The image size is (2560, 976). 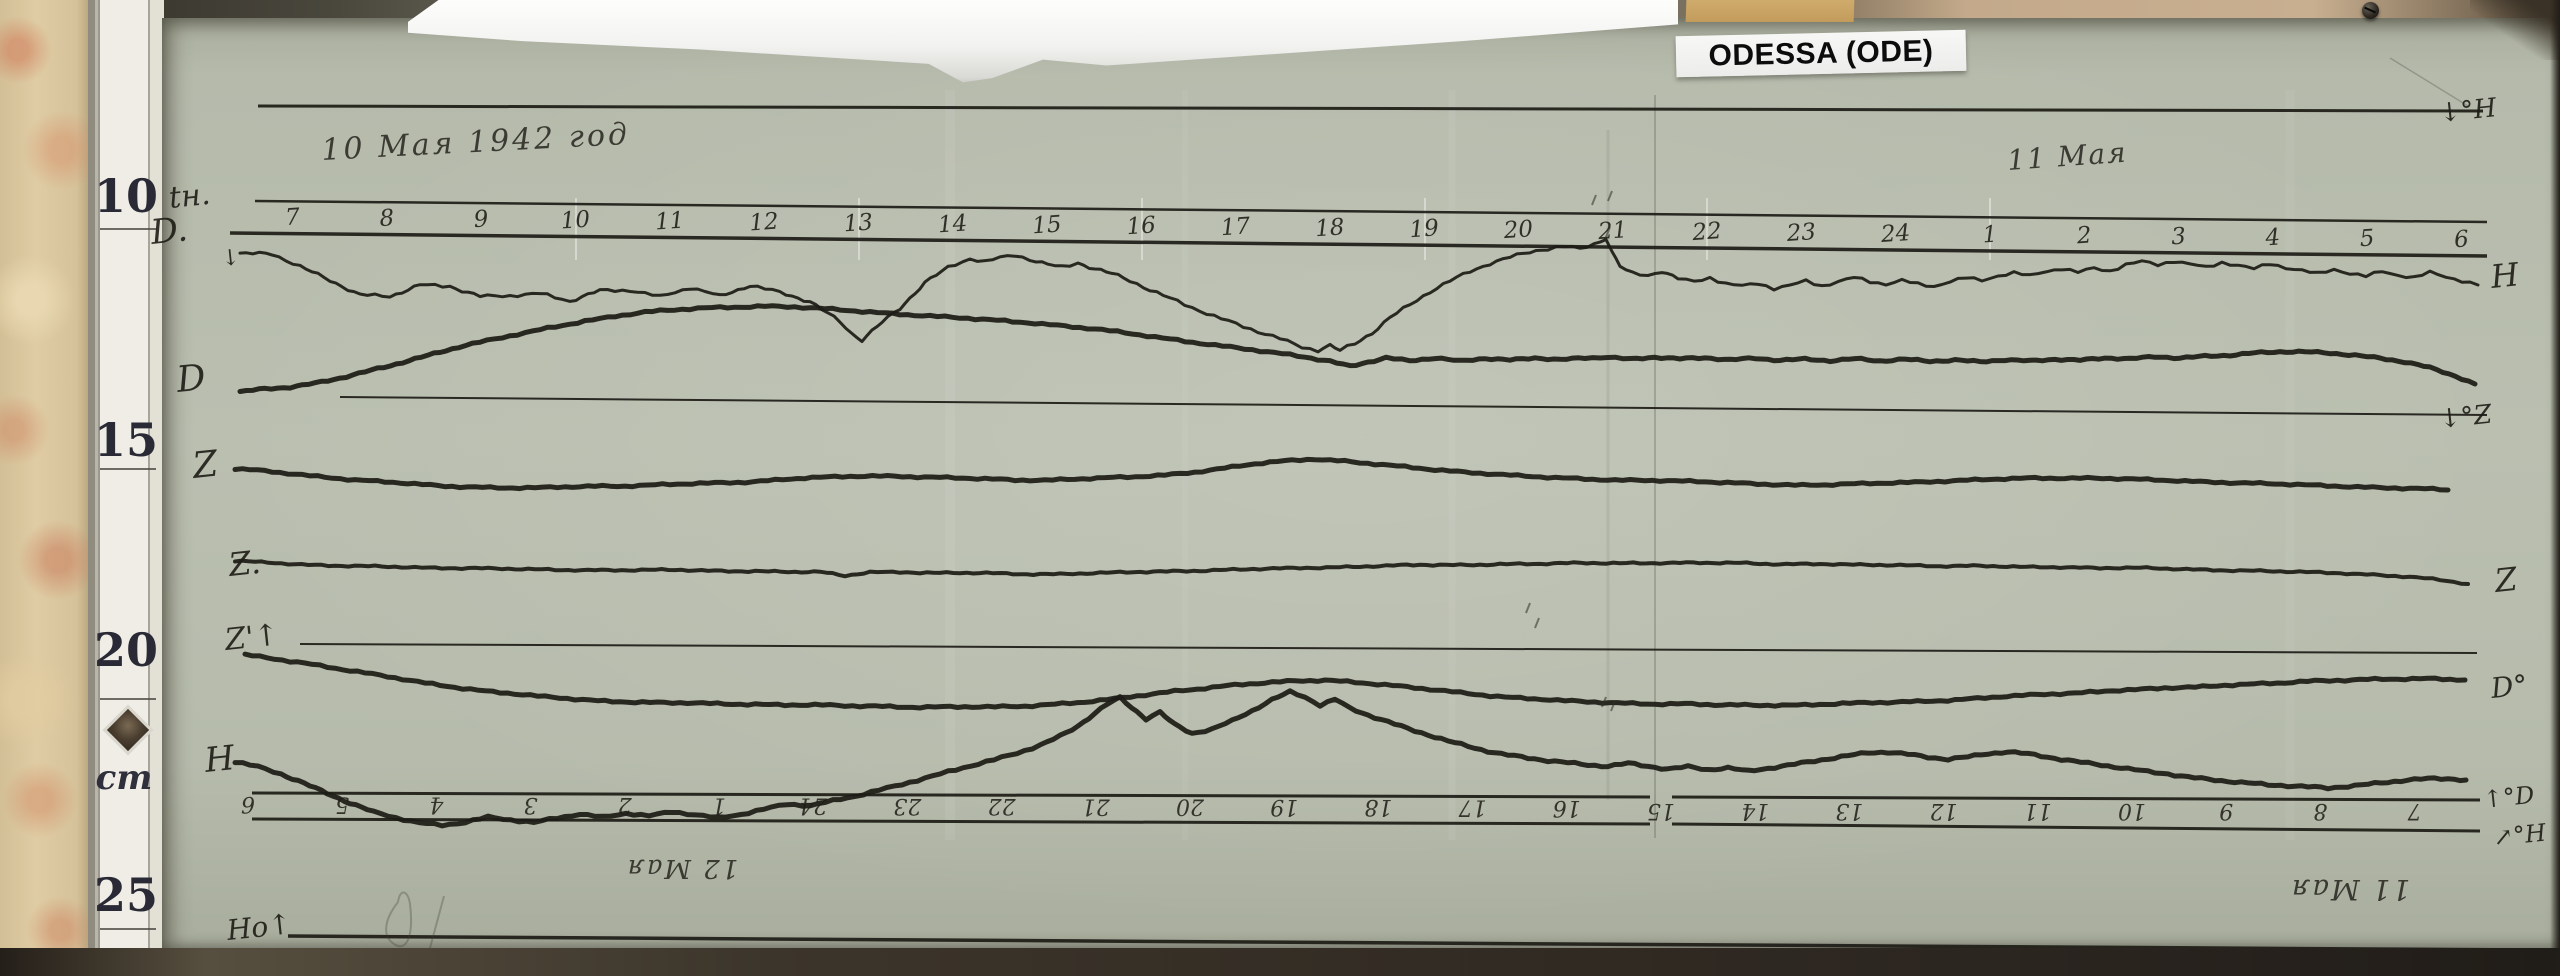 I want to click on trace-label-left-Но: Но↑, so click(x=258, y=927).